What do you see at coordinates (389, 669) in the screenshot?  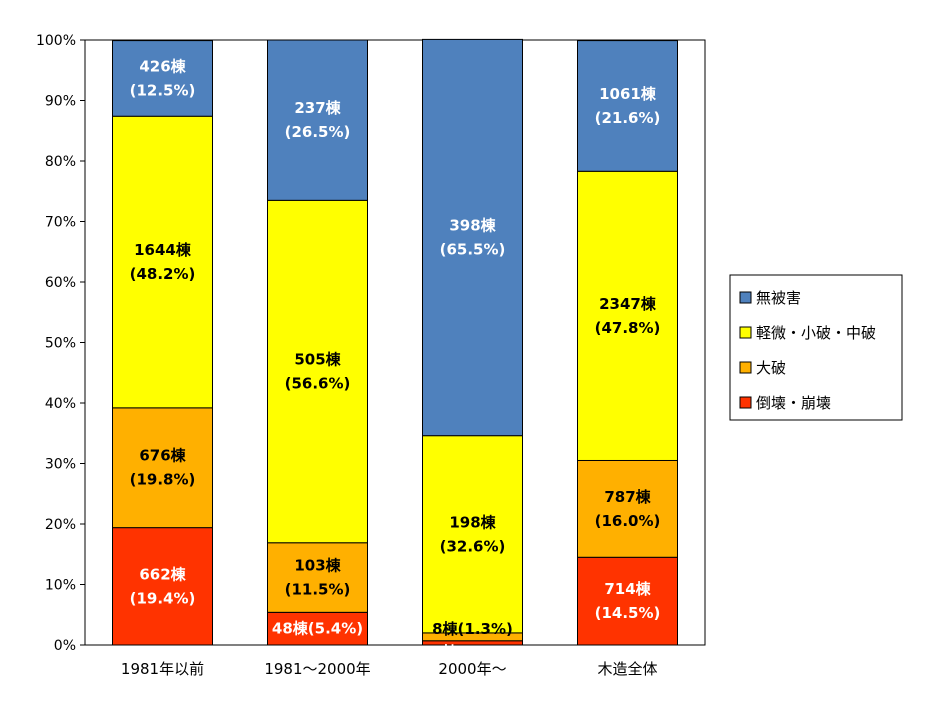 I see `x-axis-category-labels: 1981年以前 1981～2000年 2000年～ 木造全体` at bounding box center [389, 669].